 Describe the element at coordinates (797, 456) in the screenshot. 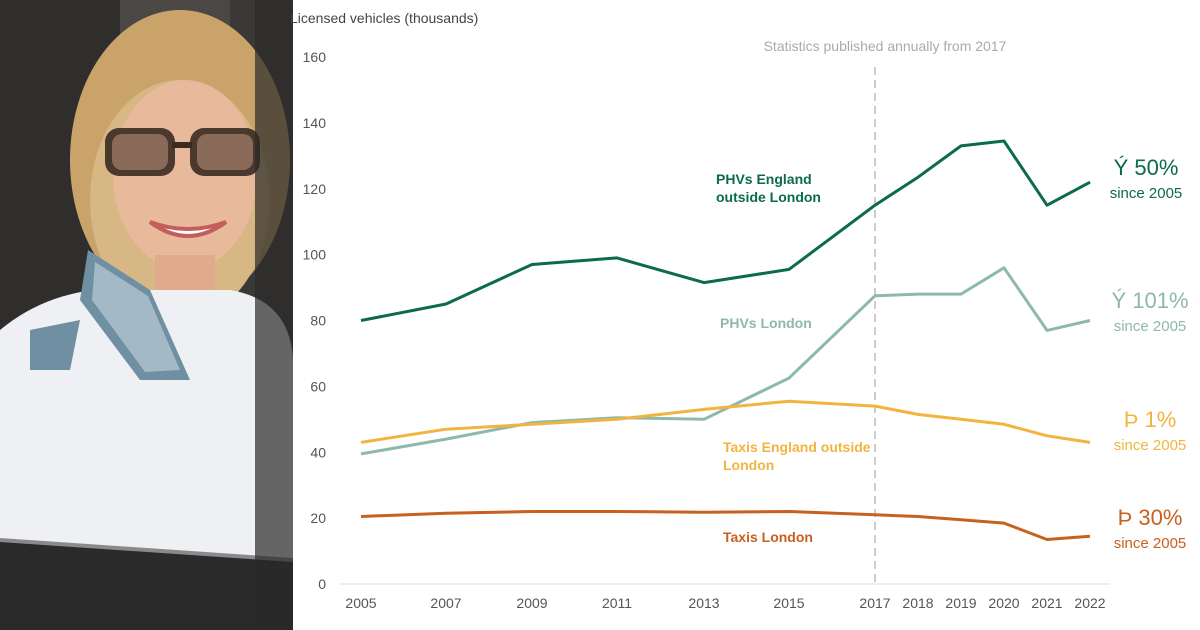

I see `taxis-england-outside-london-label: Taxis England outside London` at that location.